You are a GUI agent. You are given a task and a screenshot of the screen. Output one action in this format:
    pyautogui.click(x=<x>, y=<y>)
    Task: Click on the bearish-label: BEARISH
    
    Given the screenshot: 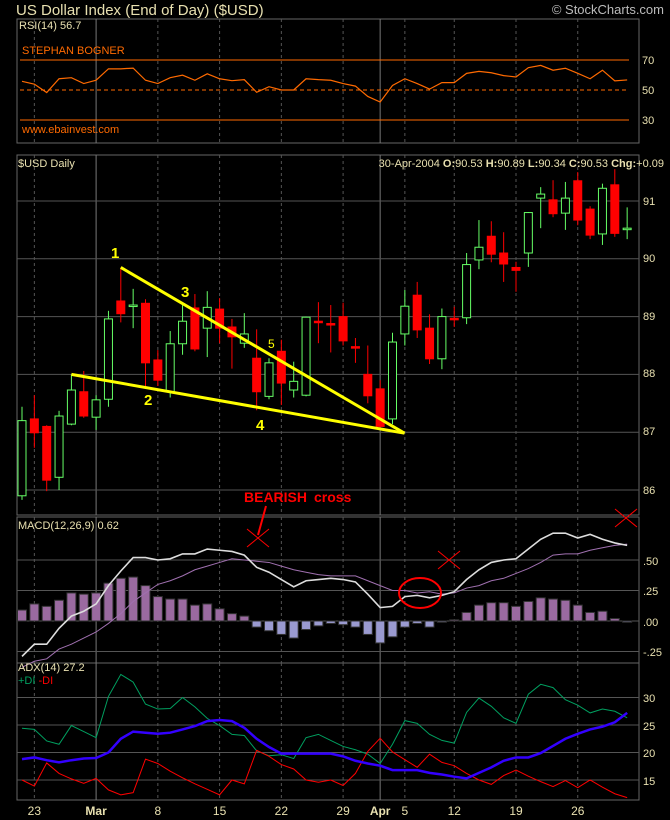 What is the action you would take?
    pyautogui.click(x=275, y=497)
    